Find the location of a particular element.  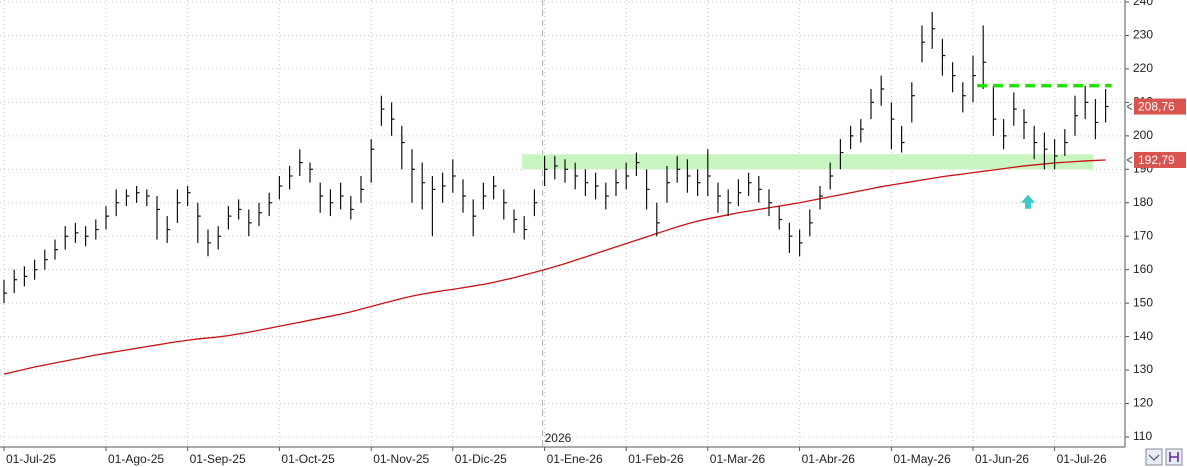

support-zone is located at coordinates (808, 162).